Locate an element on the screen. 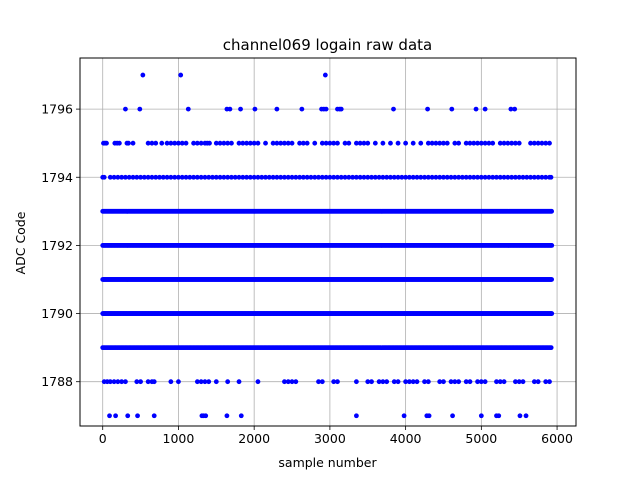  y-tick-label: 1794 is located at coordinates (57, 177).